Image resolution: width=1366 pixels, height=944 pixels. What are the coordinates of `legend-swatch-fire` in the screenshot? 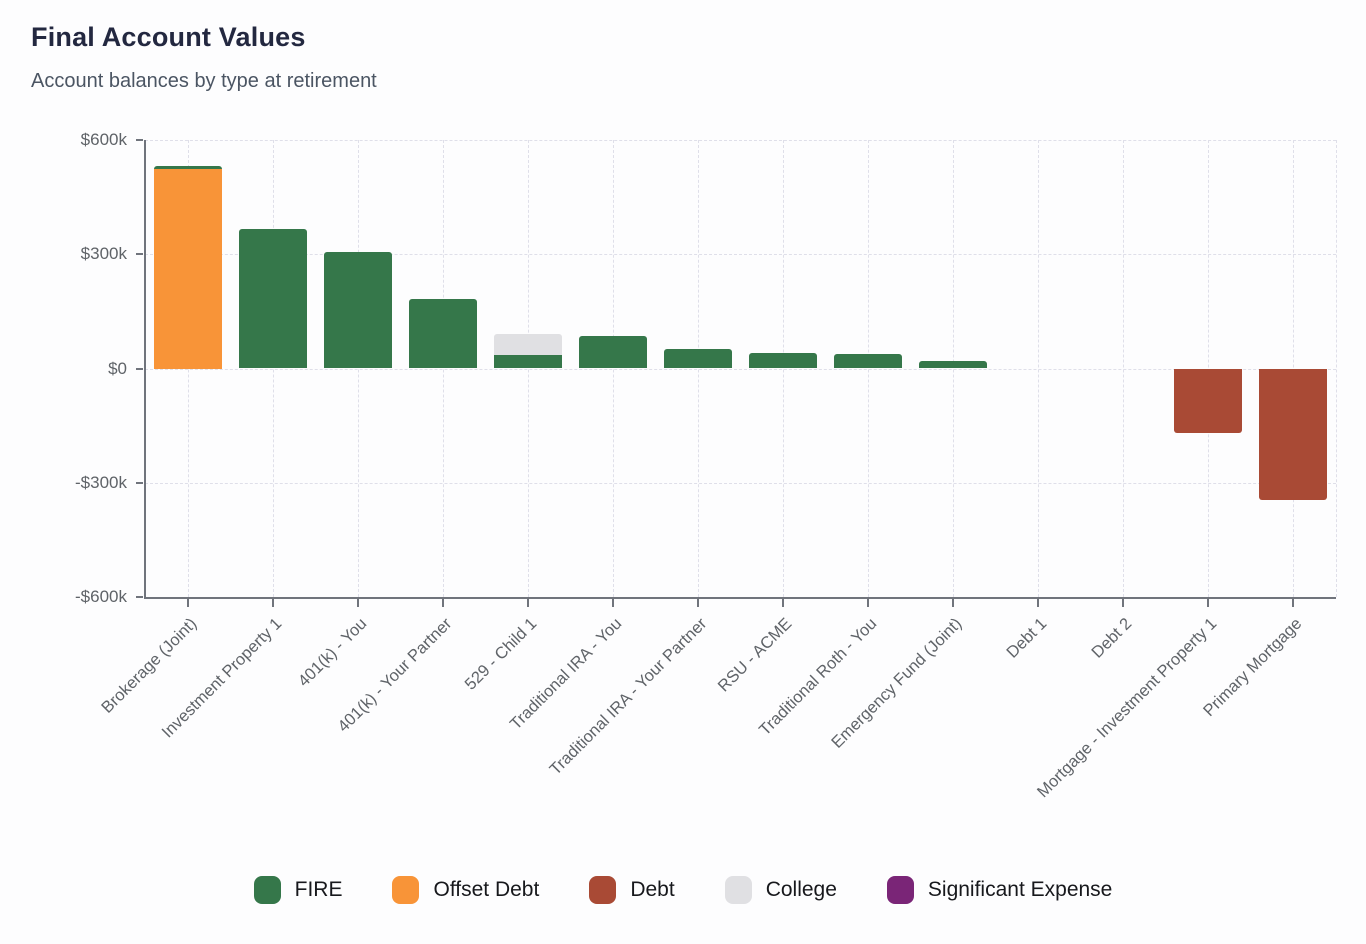 It's located at (267, 890).